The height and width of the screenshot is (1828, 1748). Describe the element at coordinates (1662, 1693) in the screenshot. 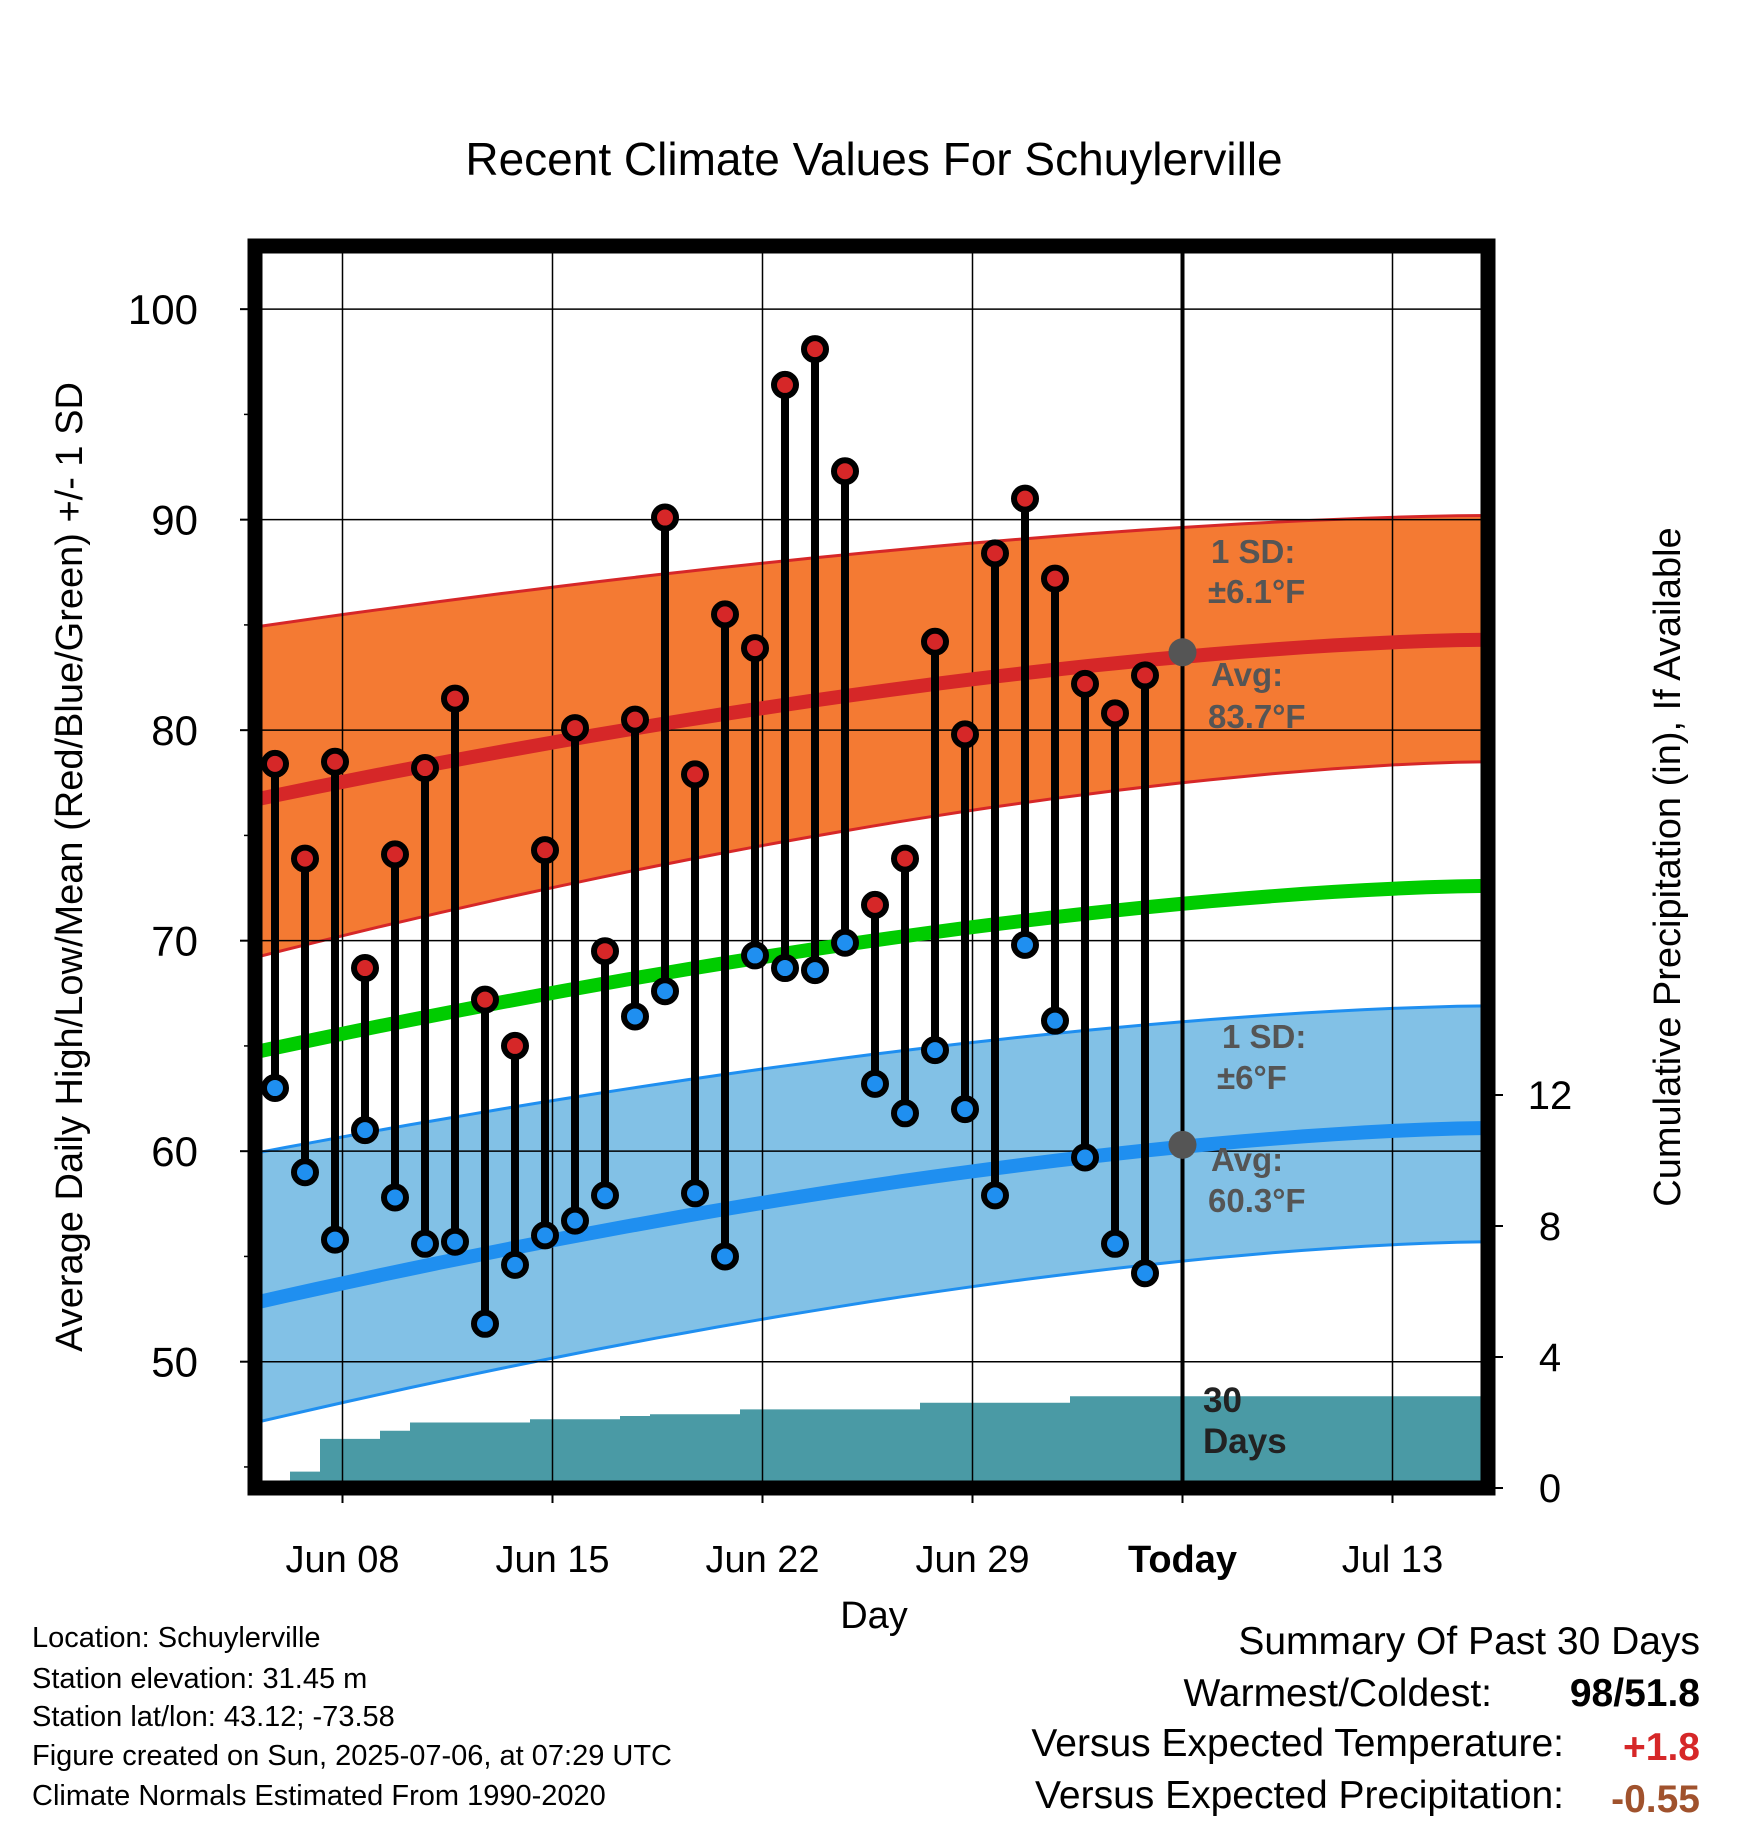

I see `summary-coldest-value: 51.8` at that location.